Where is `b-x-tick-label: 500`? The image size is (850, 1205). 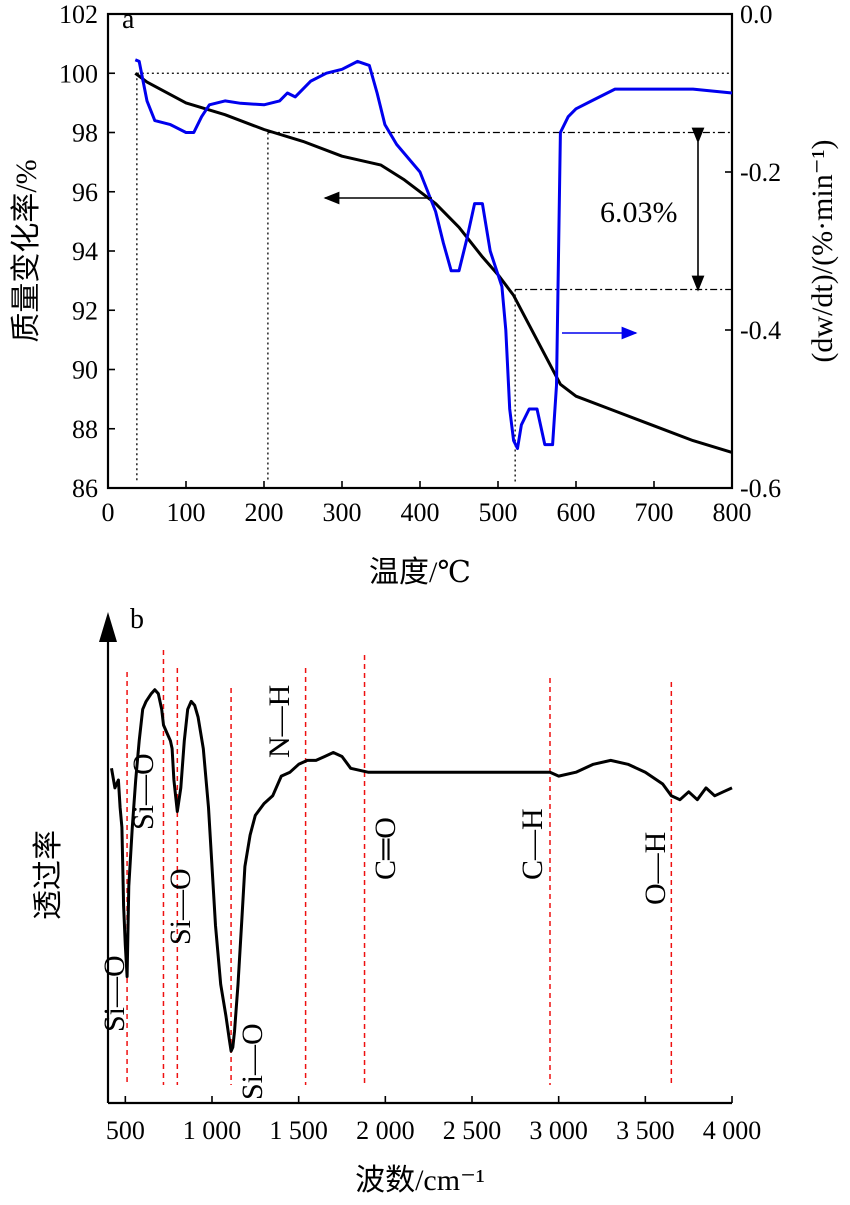
b-x-tick-label: 500 is located at coordinates (125, 1130).